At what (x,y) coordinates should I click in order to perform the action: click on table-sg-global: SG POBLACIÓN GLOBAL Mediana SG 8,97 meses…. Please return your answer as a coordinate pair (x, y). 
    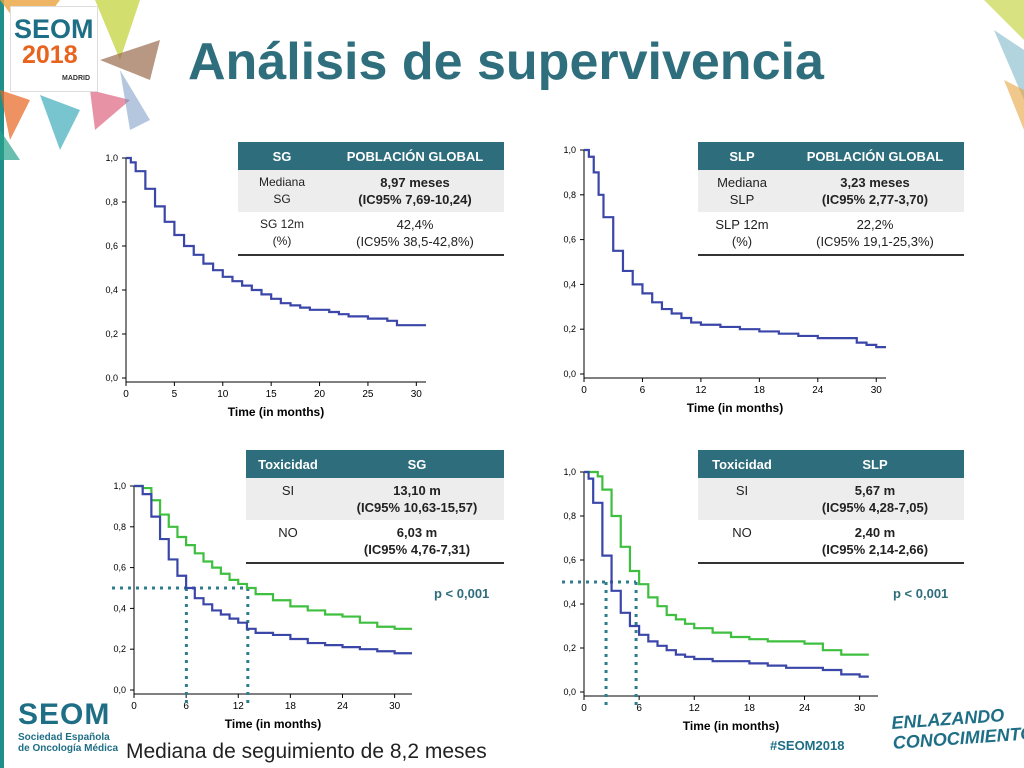
    Looking at the image, I should click on (371, 199).